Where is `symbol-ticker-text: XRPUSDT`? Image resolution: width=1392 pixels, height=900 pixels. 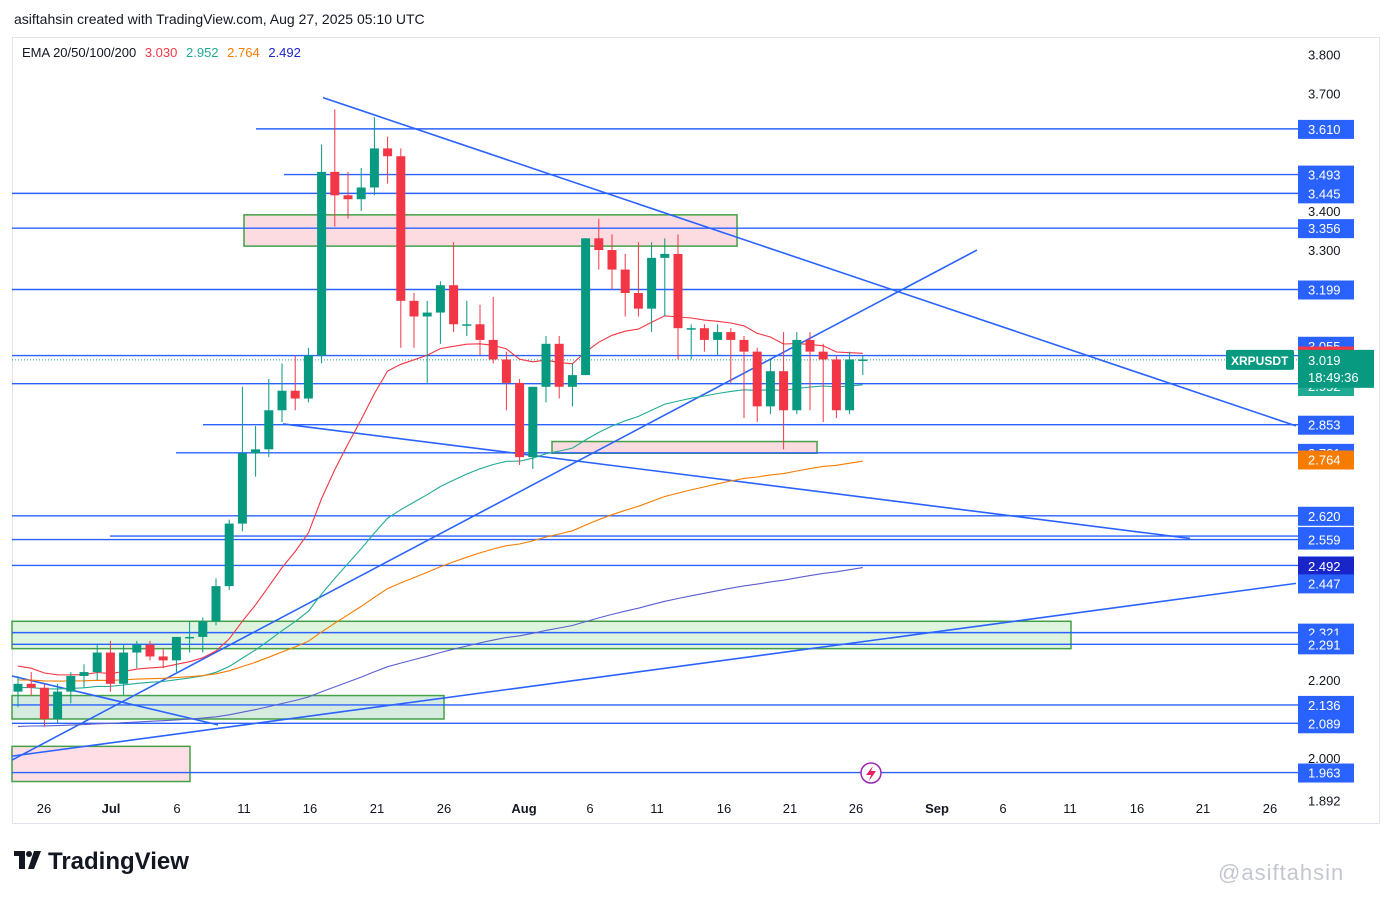
symbol-ticker-text: XRPUSDT is located at coordinates (1260, 361).